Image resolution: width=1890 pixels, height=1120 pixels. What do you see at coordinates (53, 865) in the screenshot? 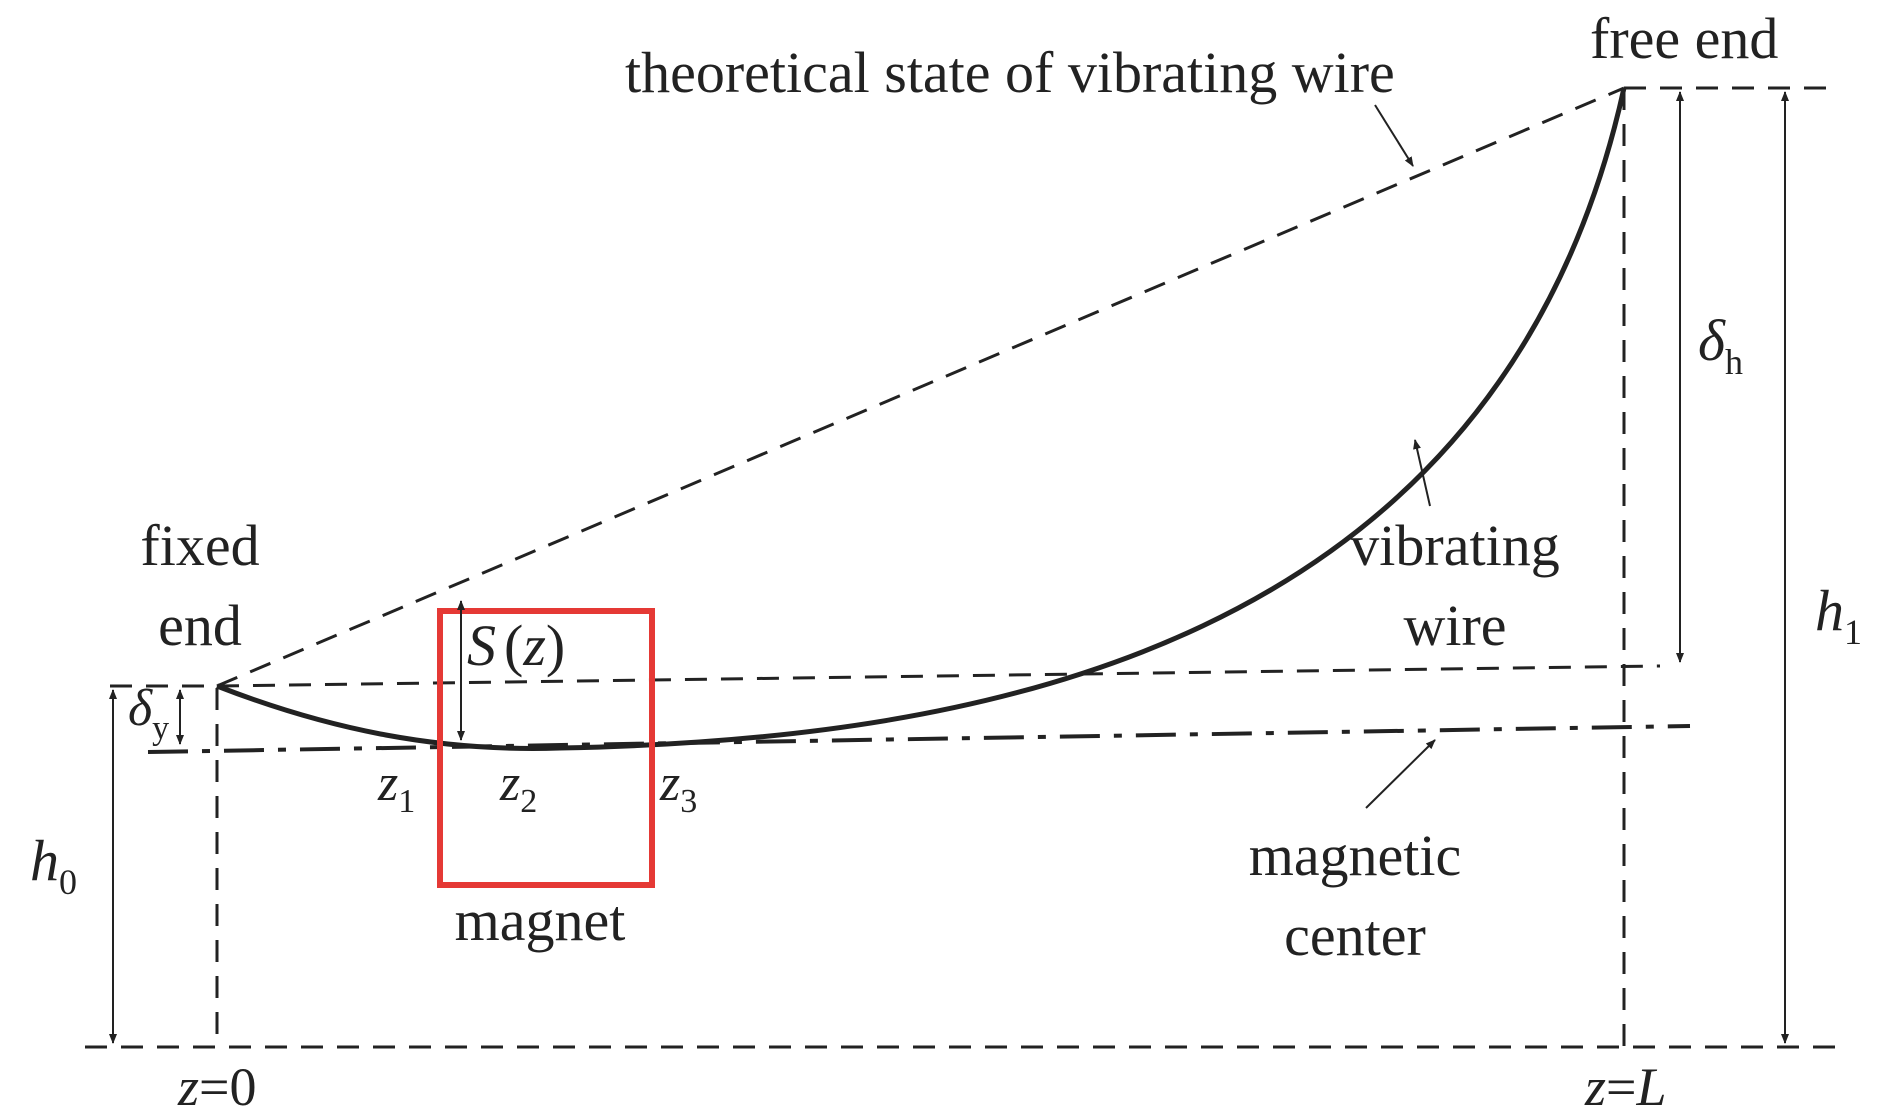
I see `h0-label: h0` at bounding box center [53, 865].